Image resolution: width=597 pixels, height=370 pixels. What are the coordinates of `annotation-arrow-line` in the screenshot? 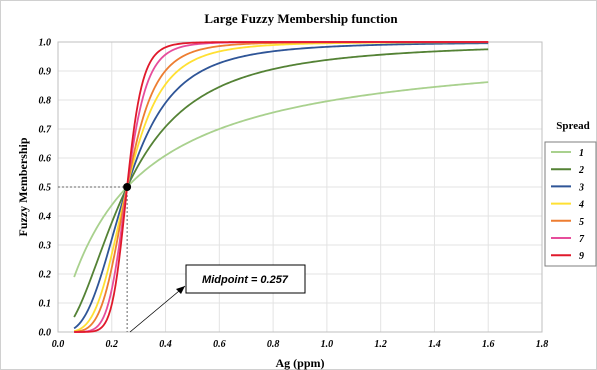 It's located at (157, 309).